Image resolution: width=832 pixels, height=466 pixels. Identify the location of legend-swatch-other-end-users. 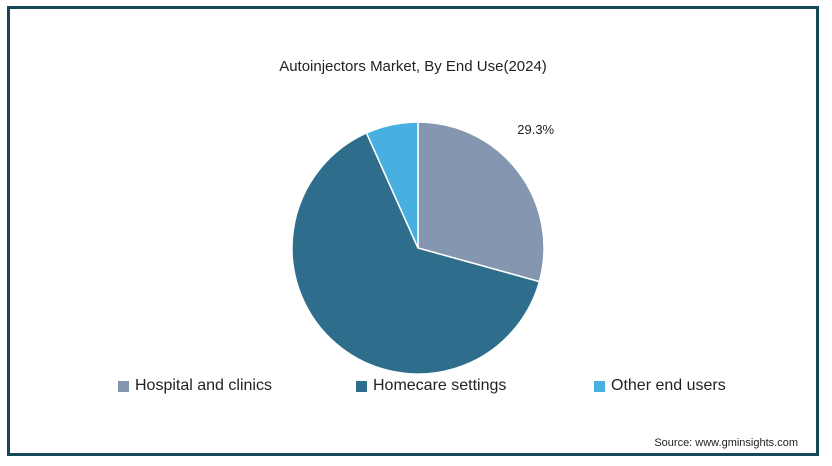
(599, 386).